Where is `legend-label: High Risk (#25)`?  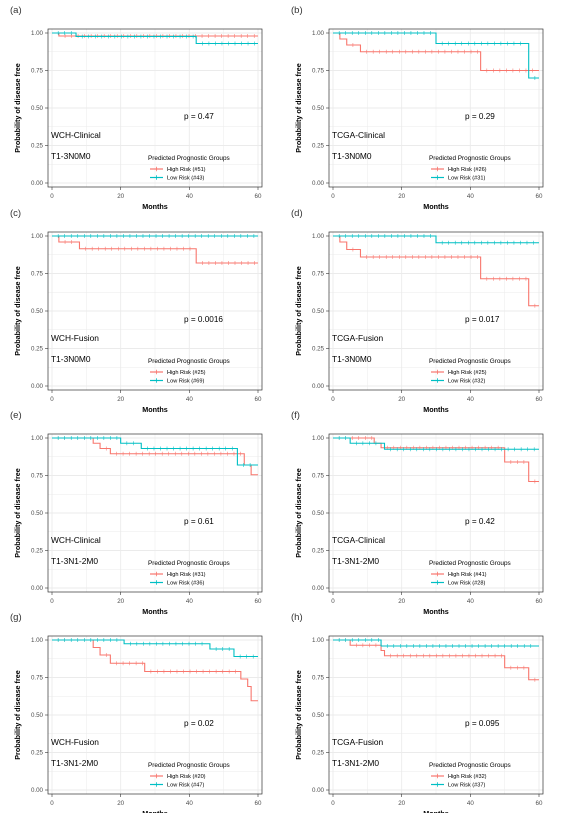
legend-label: High Risk (#25) is located at coordinates (467, 373).